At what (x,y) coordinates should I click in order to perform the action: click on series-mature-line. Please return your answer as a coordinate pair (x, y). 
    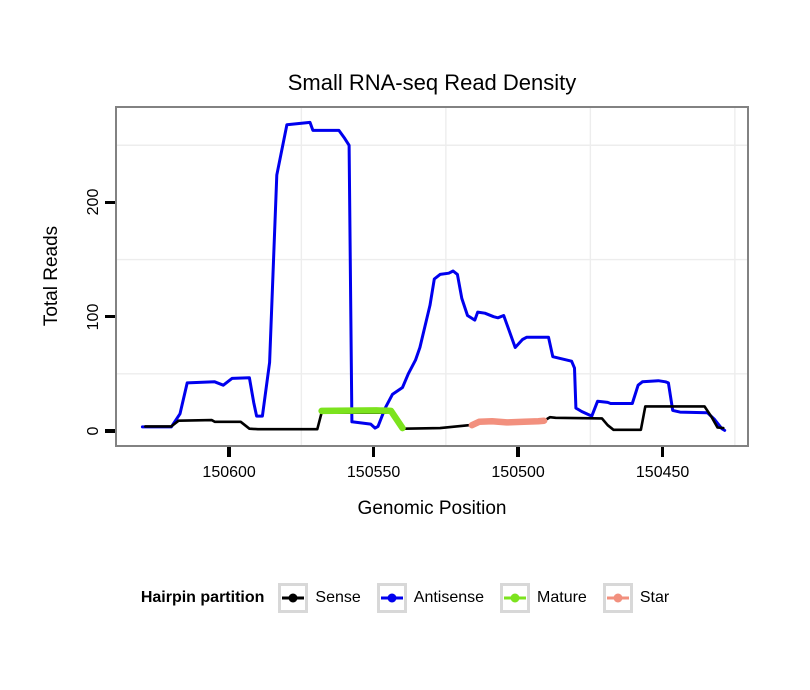
    Looking at the image, I should click on (362, 419).